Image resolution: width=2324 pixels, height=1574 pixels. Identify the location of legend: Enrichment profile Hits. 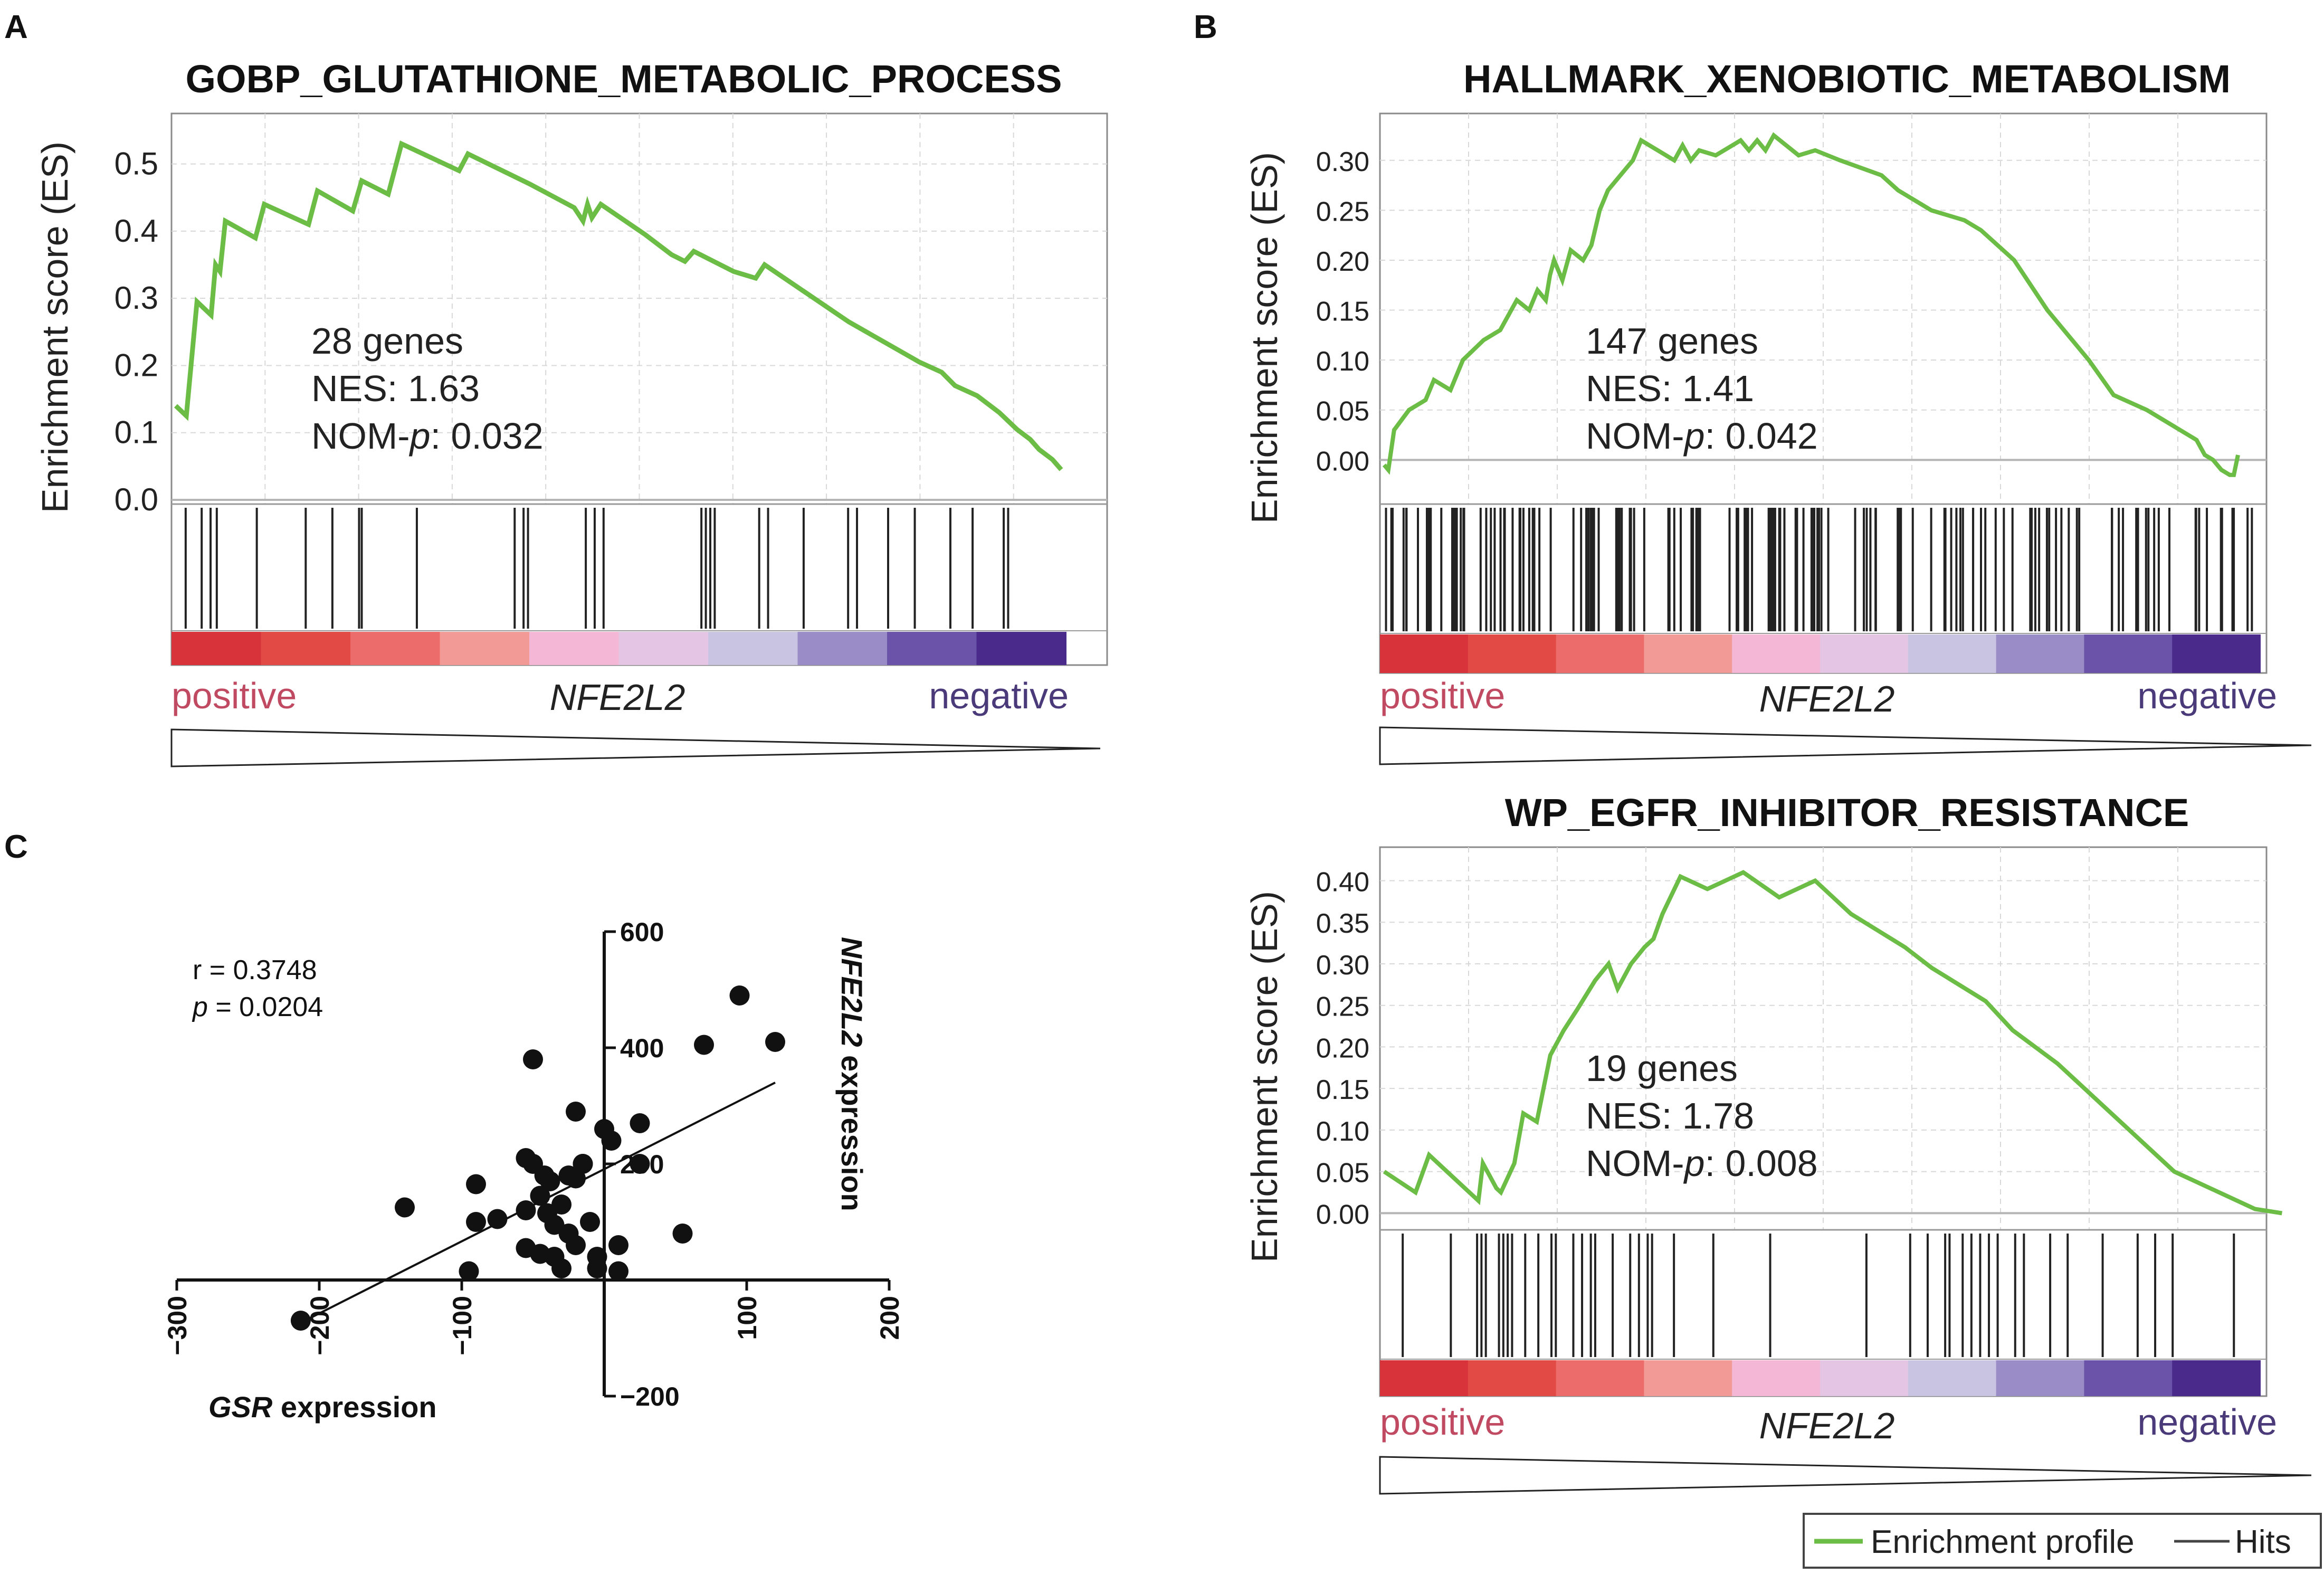
(2062, 1541).